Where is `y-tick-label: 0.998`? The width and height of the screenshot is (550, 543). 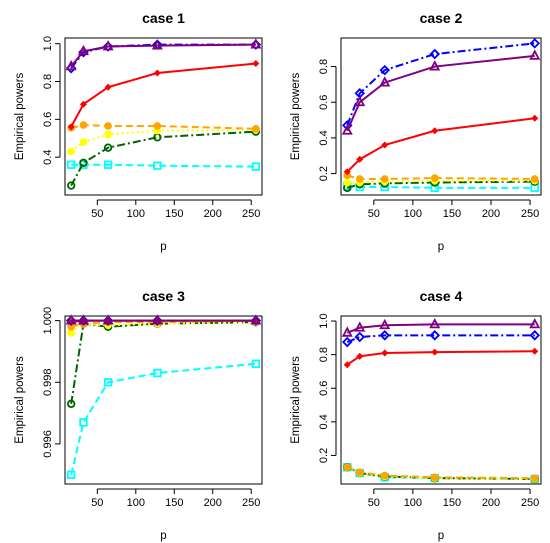 y-tick-label: 0.998 is located at coordinates (48, 383).